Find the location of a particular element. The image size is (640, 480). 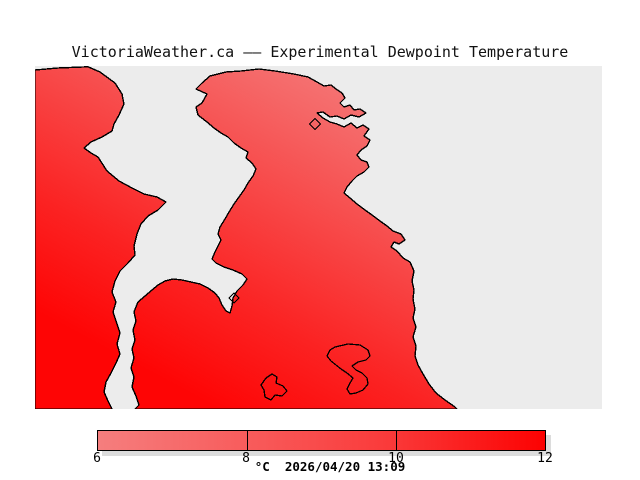

colorbar-tick-label-8: 8 is located at coordinates (246, 458).